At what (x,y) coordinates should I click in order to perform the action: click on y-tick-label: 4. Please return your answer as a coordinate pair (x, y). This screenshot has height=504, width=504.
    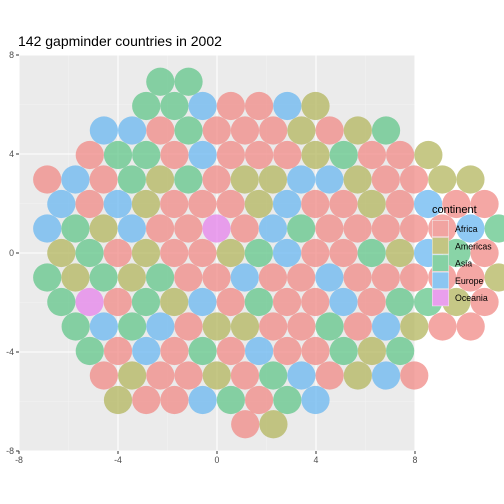
    Looking at the image, I should click on (11, 154).